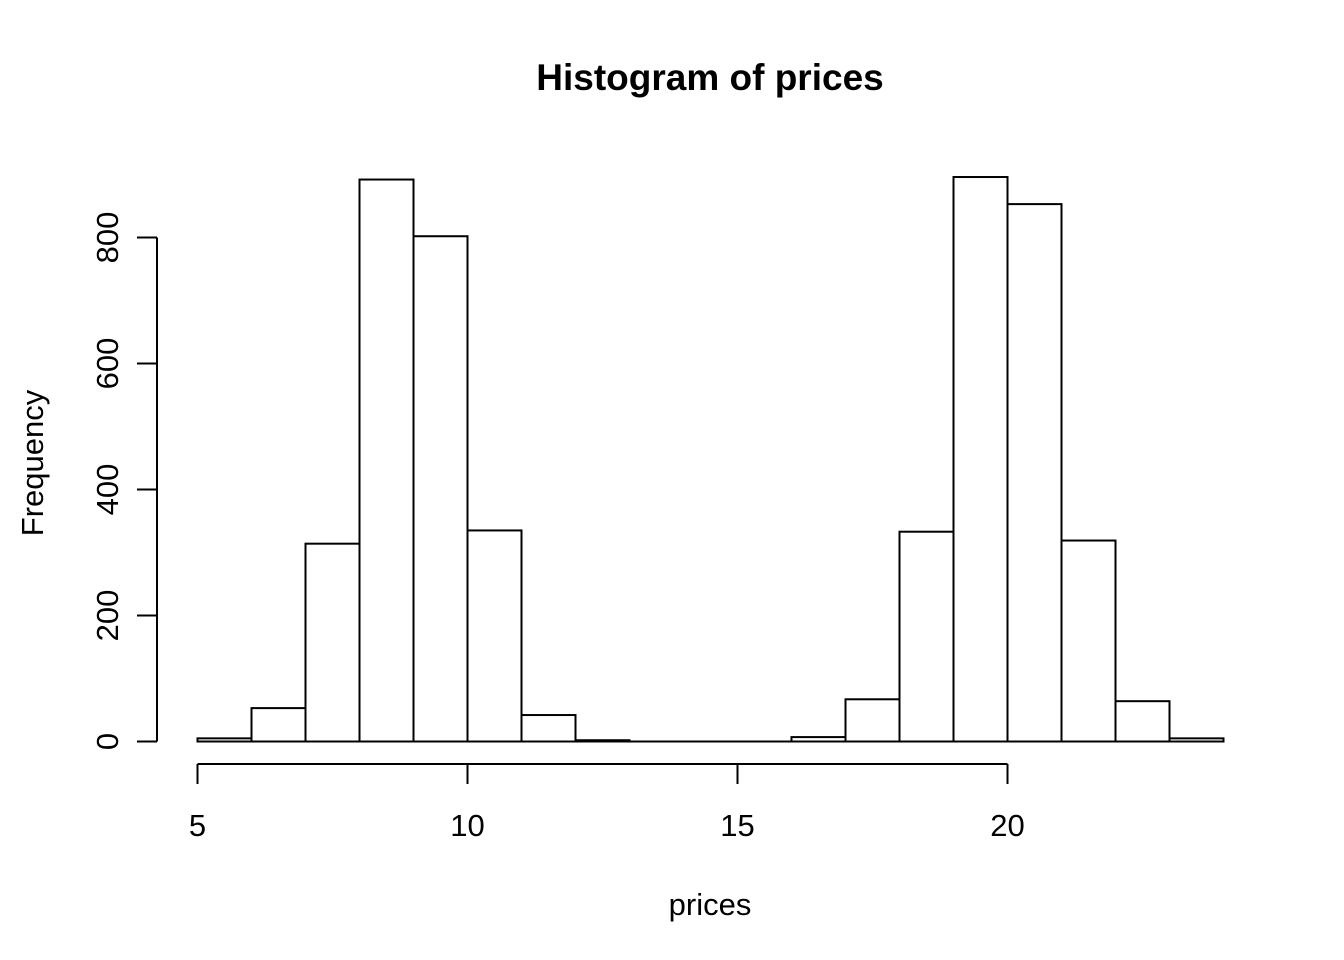  What do you see at coordinates (197, 825) in the screenshot?
I see `x-tick-label: 5` at bounding box center [197, 825].